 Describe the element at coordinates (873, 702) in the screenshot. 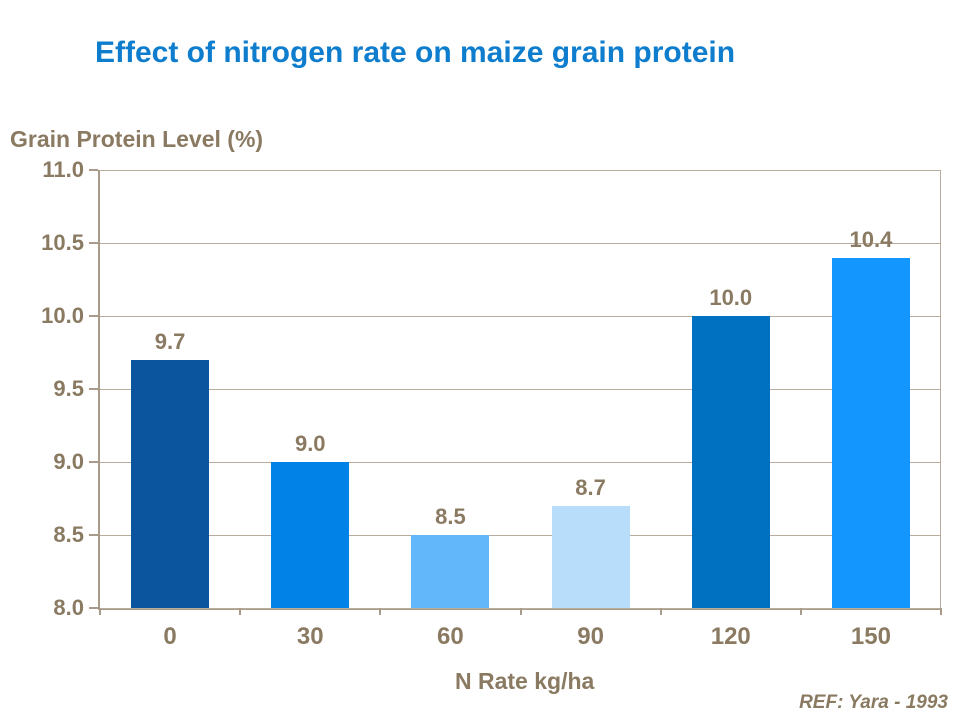

I see `reference-note: REF: Yara - 1993` at that location.